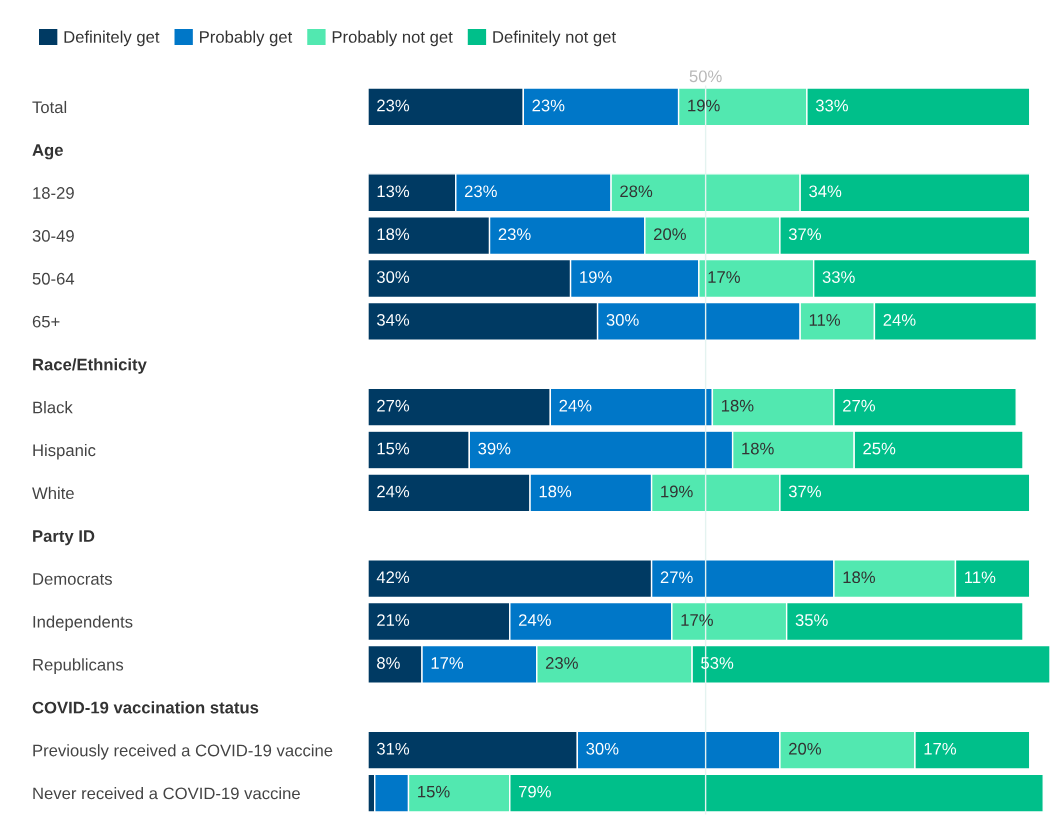 Image resolution: width=1056 pixels, height=828 pixels. Describe the element at coordinates (64, 538) in the screenshot. I see `y-tick-label: Party ID` at that location.